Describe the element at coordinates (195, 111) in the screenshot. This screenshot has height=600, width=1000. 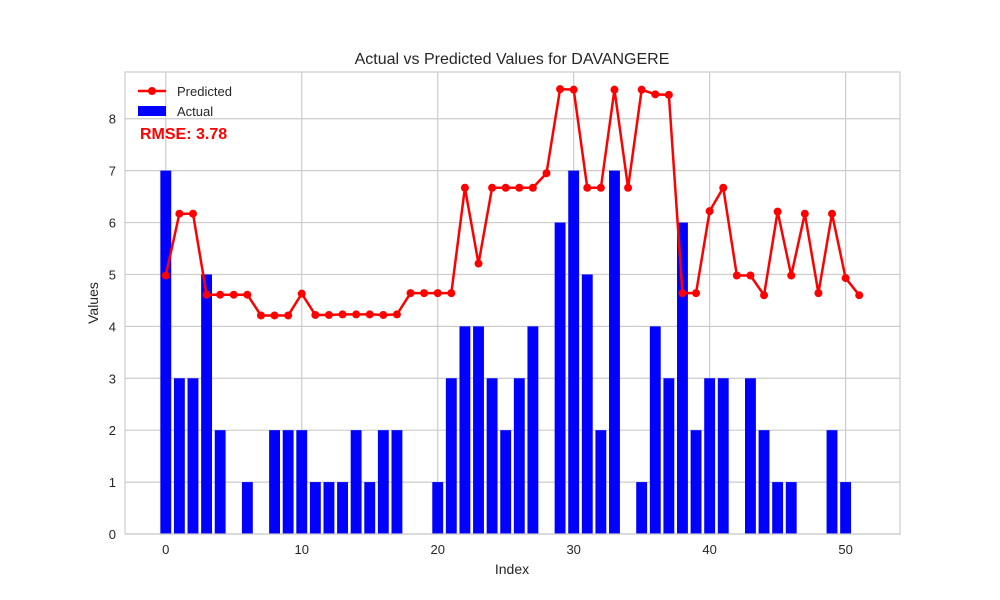
I see `legend-label-actual: Actual` at that location.